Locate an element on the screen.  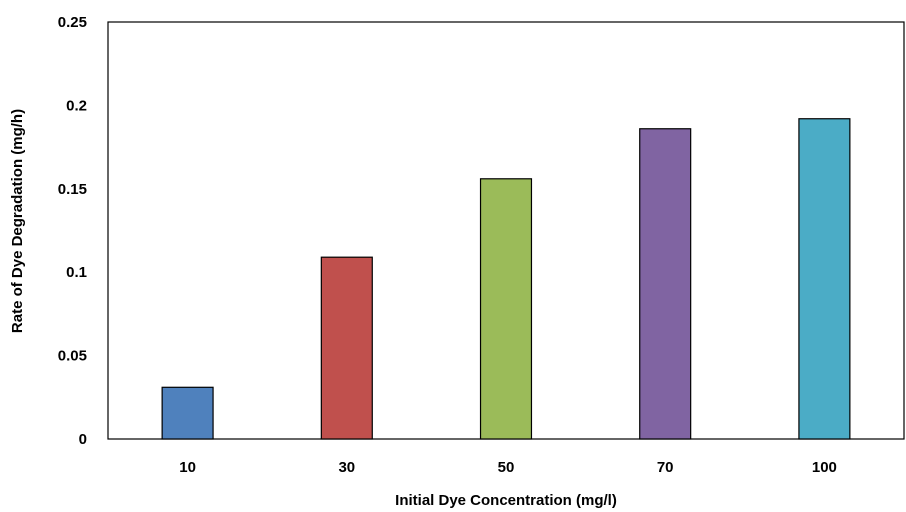
y-tick-label: 0.25 is located at coordinates (72, 22).